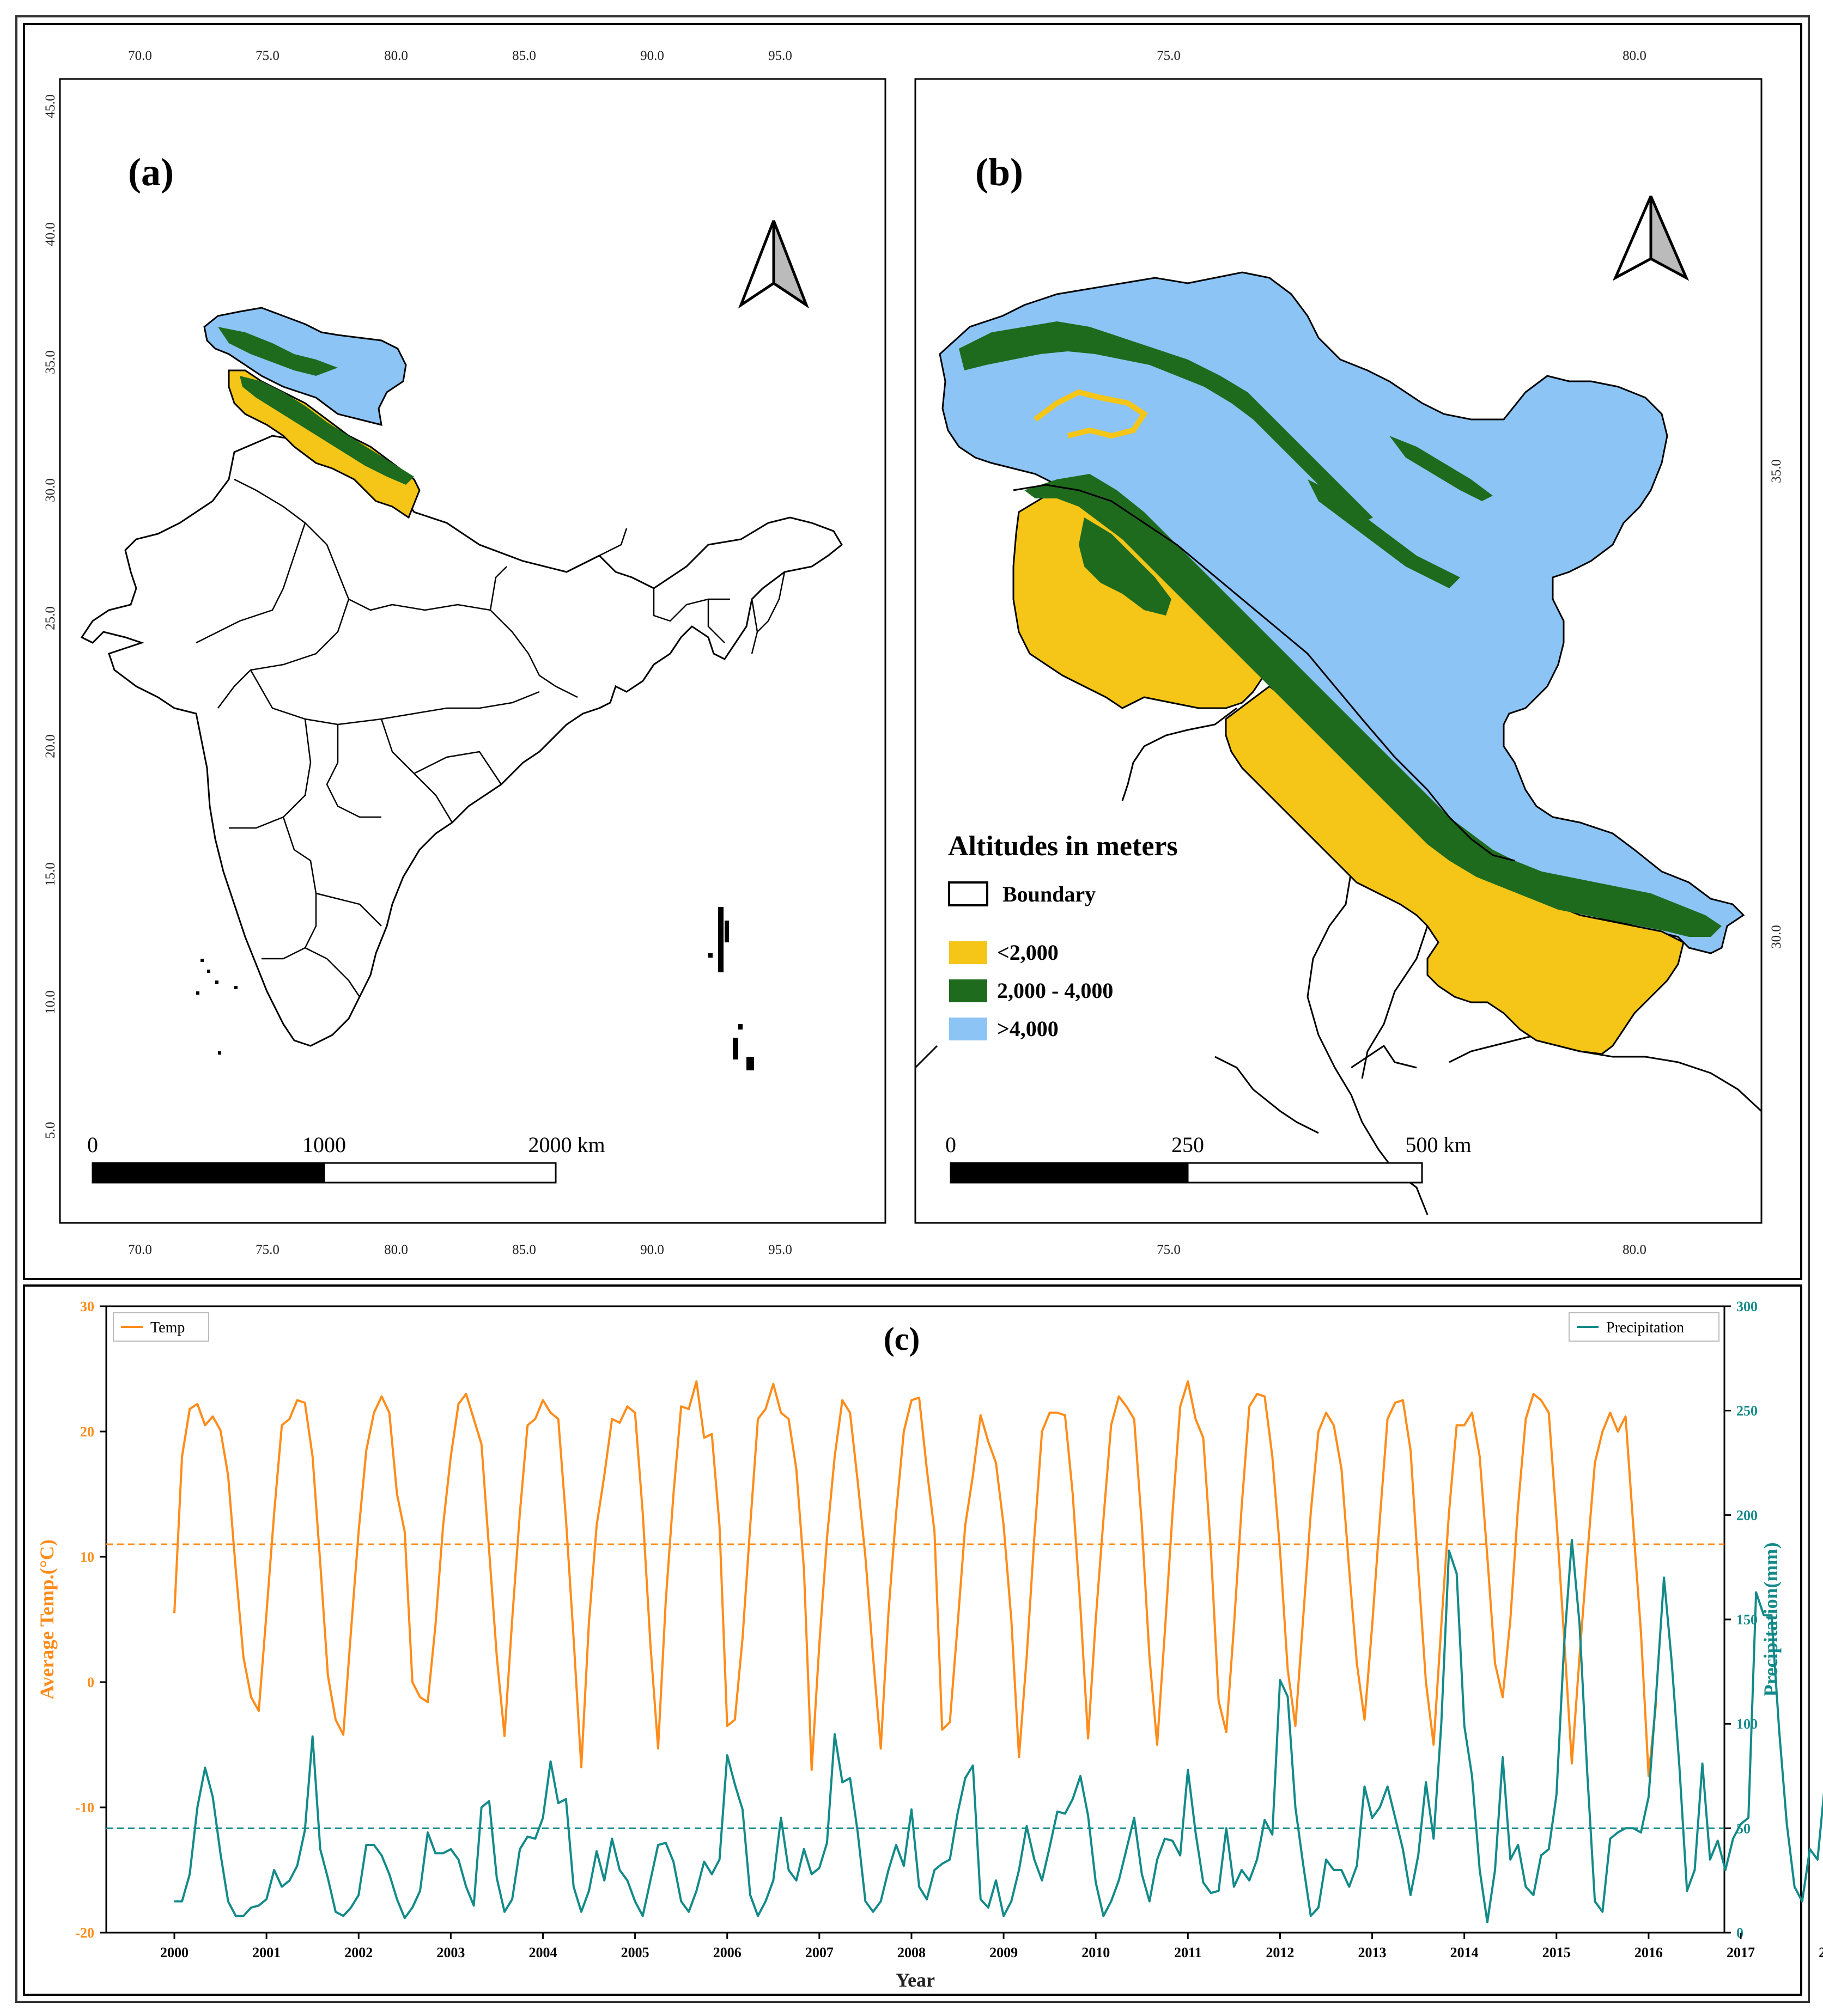  What do you see at coordinates (1556, 1952) in the screenshot?
I see `tick-label: 2015` at bounding box center [1556, 1952].